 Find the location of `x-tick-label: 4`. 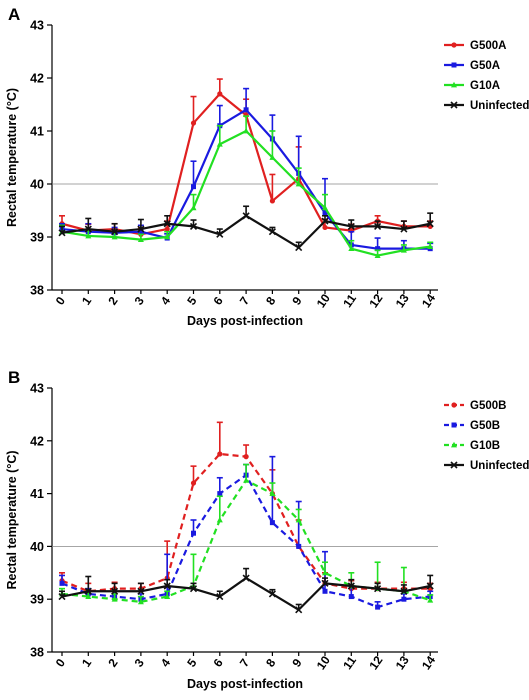

x-tick-label: 4 is located at coordinates (165, 663).